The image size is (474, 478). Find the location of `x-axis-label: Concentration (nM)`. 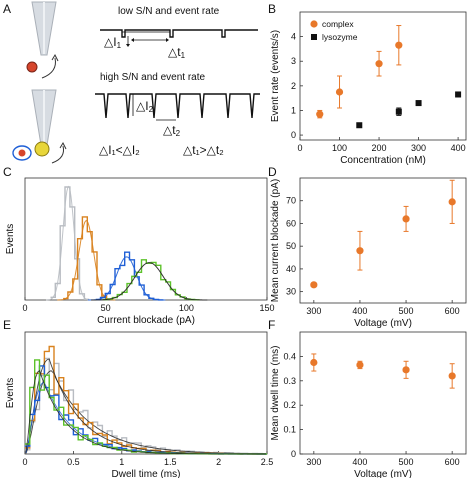

x-axis-label: Concentration (nM) is located at coordinates (383, 160).